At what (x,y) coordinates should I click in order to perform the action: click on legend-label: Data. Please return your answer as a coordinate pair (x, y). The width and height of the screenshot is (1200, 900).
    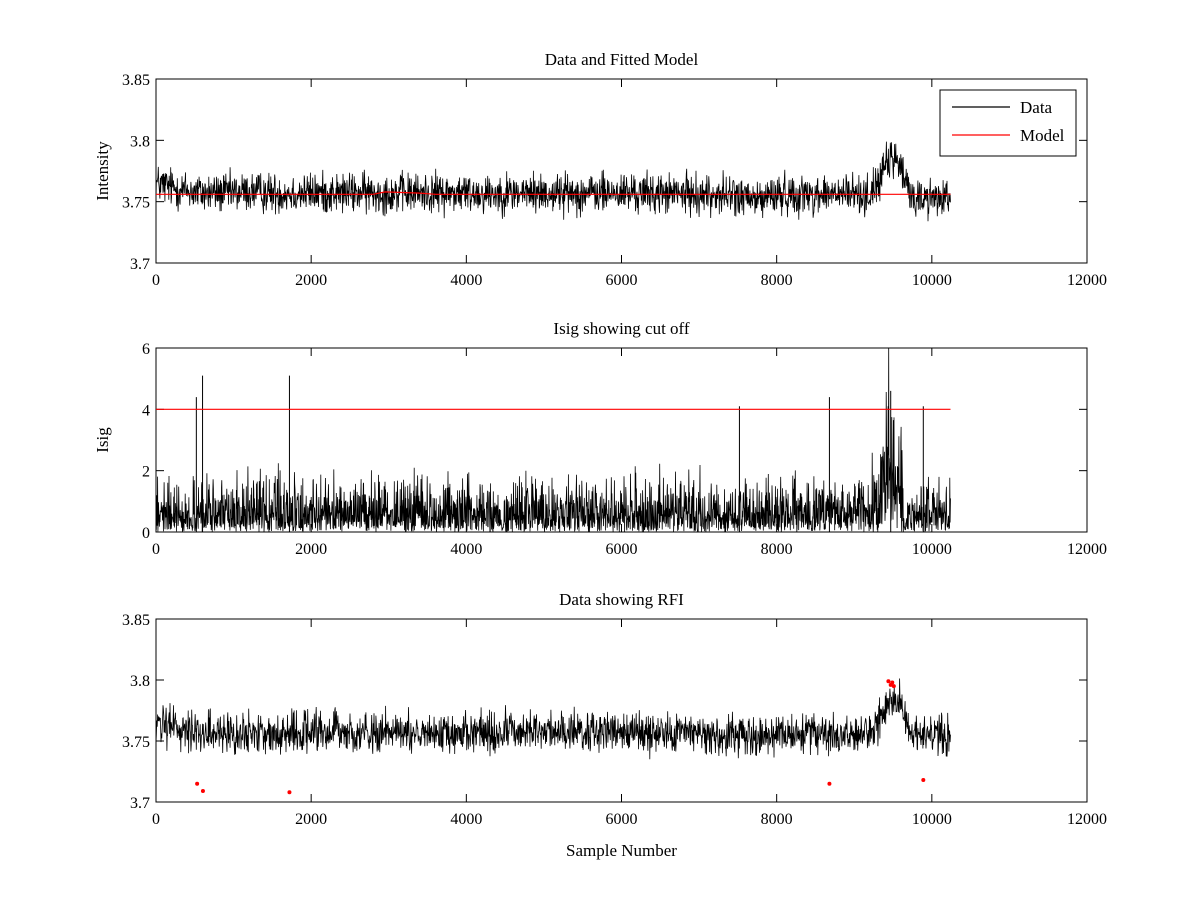
    Looking at the image, I should click on (1036, 107).